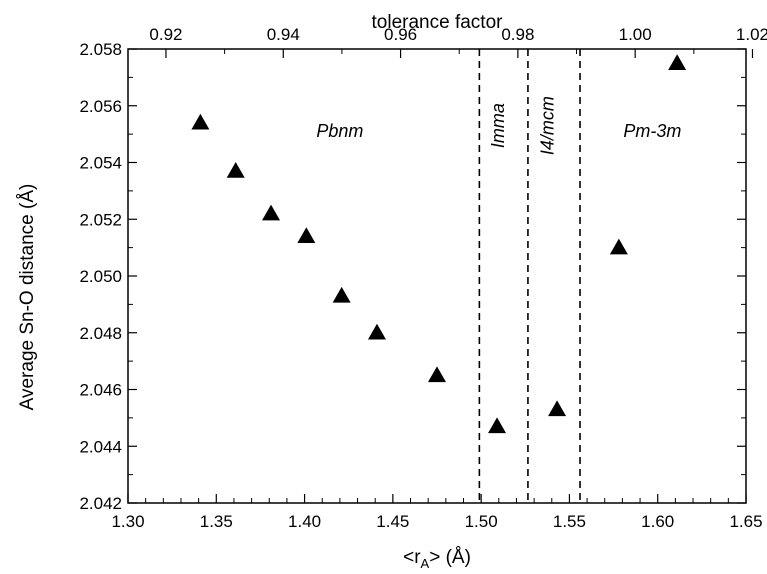 The width and height of the screenshot is (767, 574). What do you see at coordinates (127, 521) in the screenshot?
I see `x-tick-label: 1.30` at bounding box center [127, 521].